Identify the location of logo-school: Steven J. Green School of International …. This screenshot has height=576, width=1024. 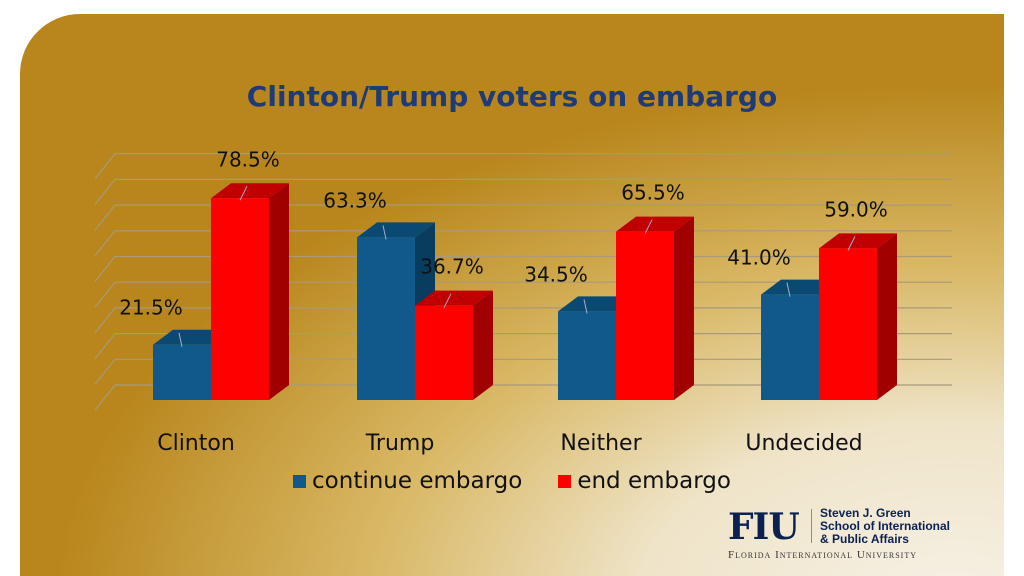
(885, 526).